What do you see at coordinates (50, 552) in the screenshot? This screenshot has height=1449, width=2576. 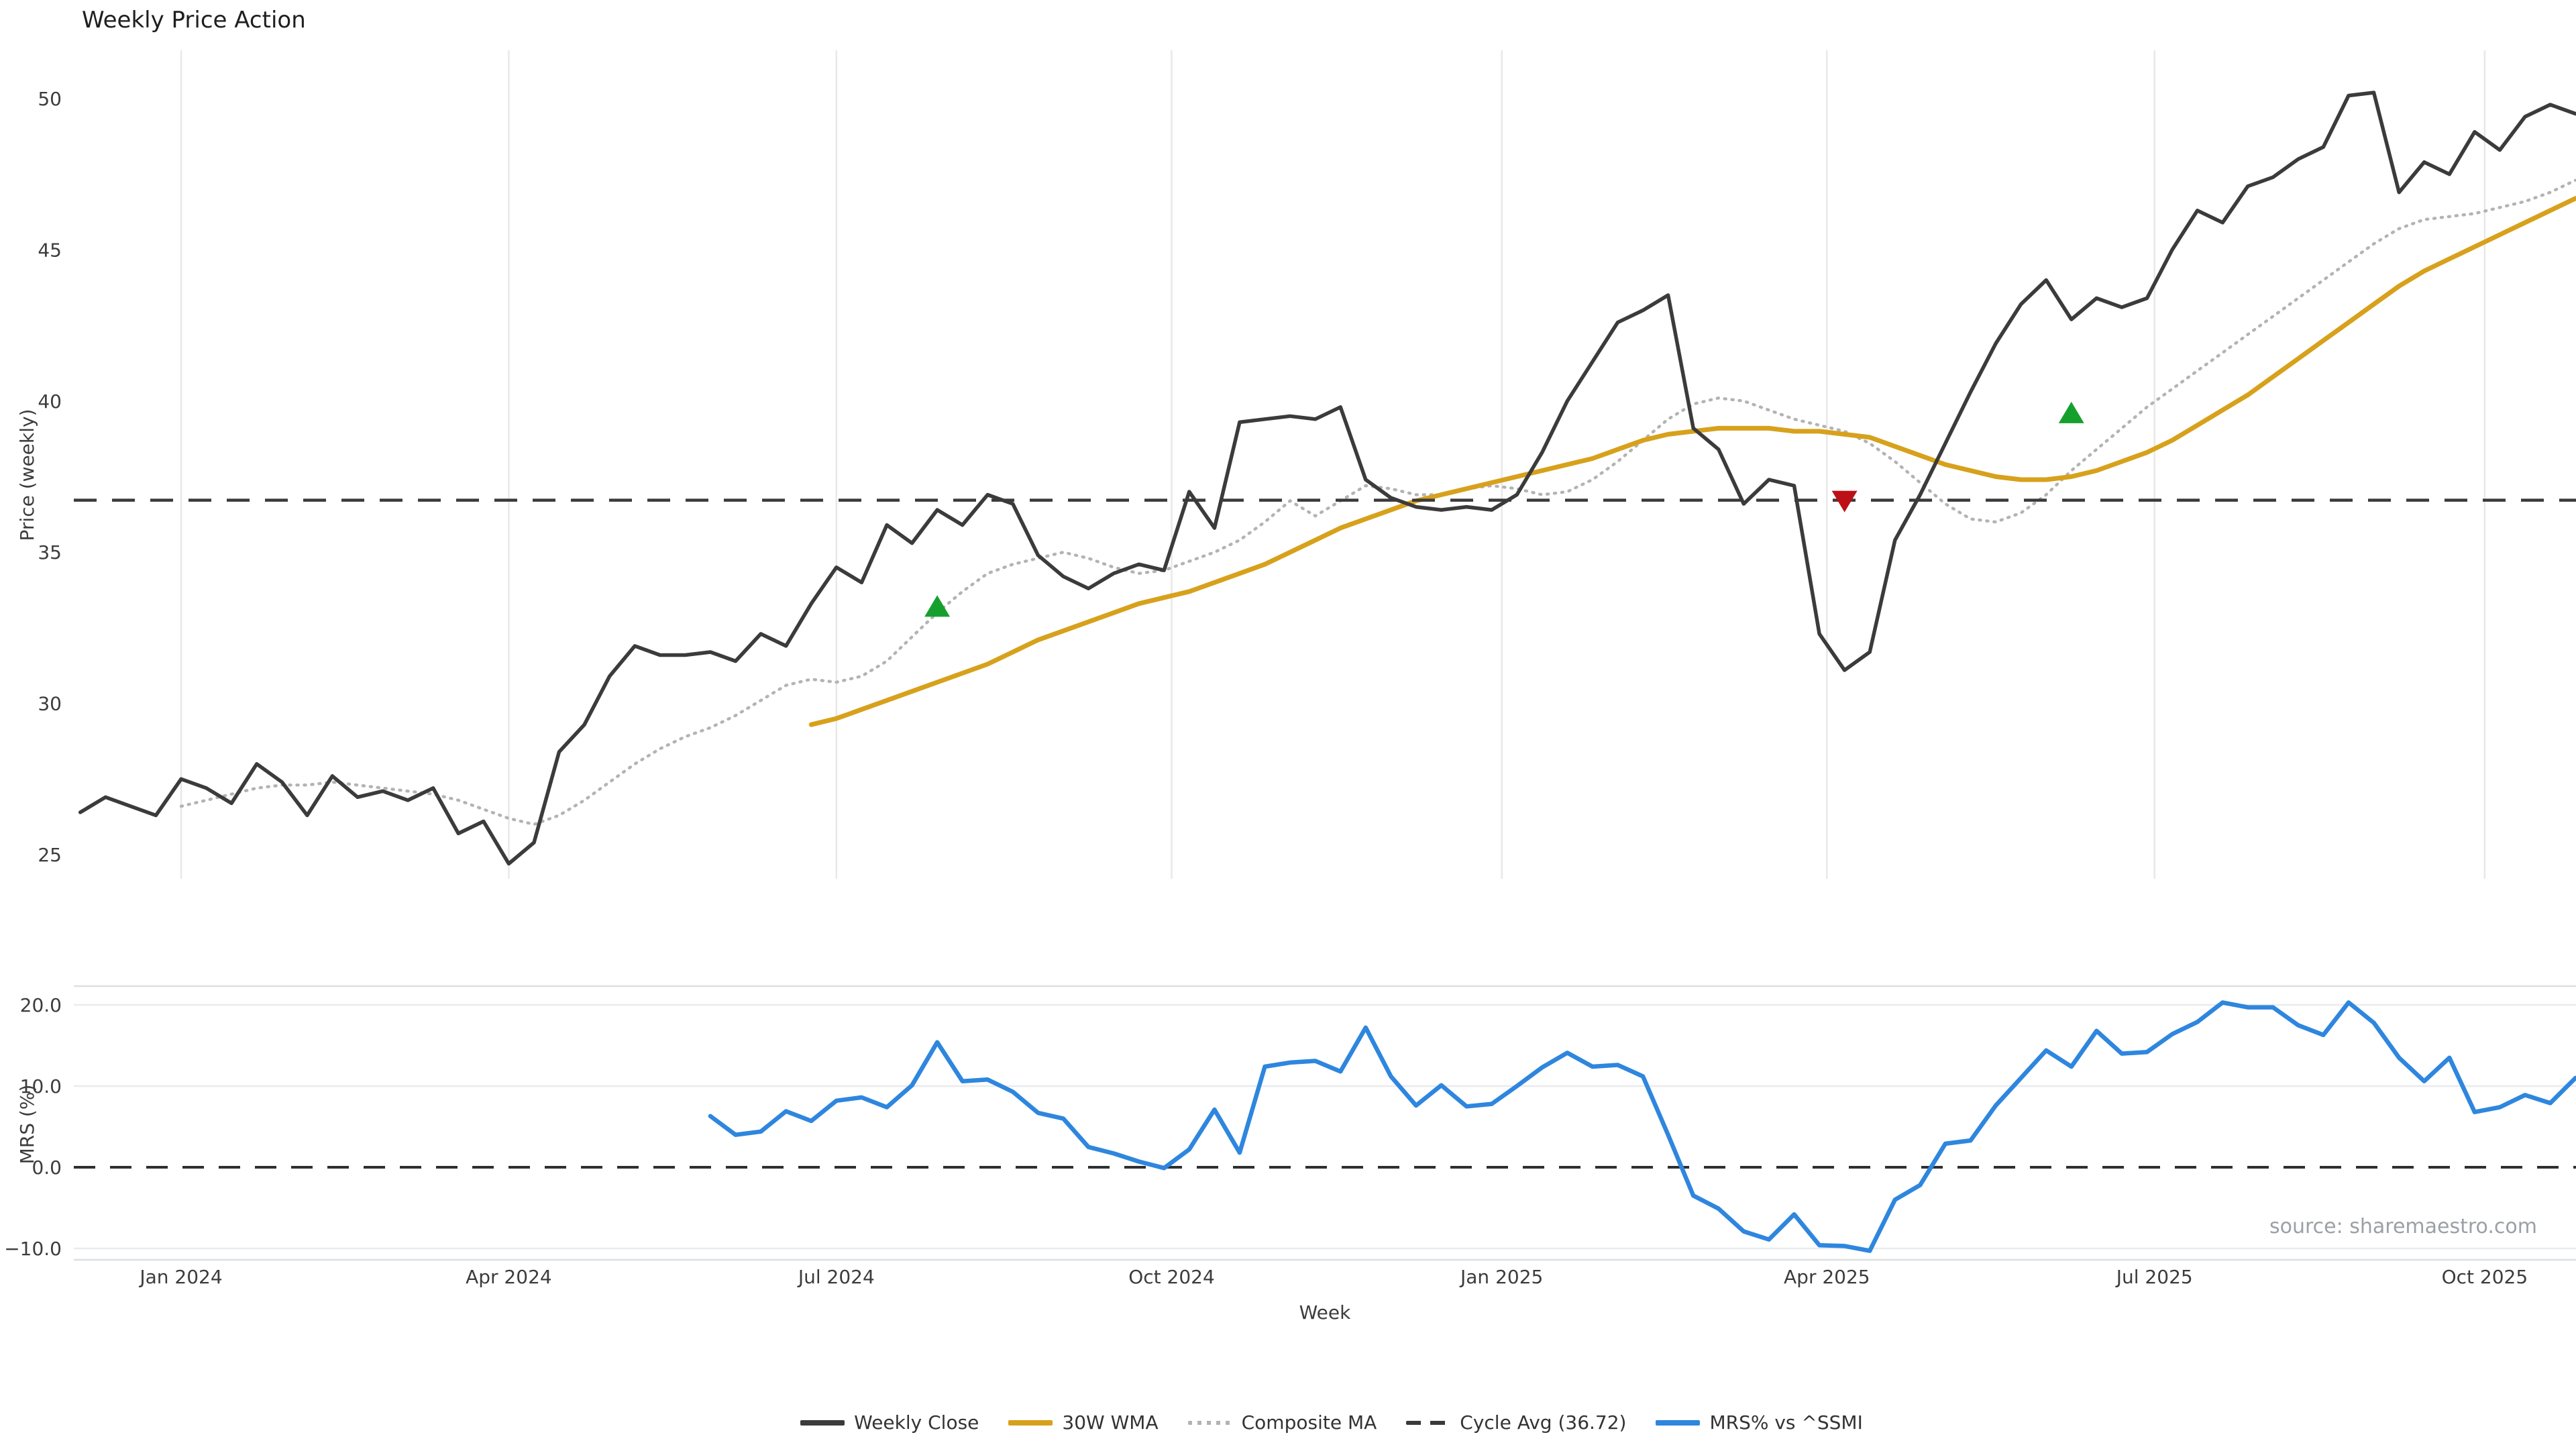 I see `price-y-tick-label: 35` at bounding box center [50, 552].